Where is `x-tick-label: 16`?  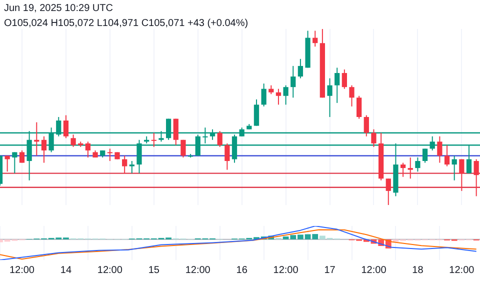 x-tick-label: 16 is located at coordinates (242, 270).